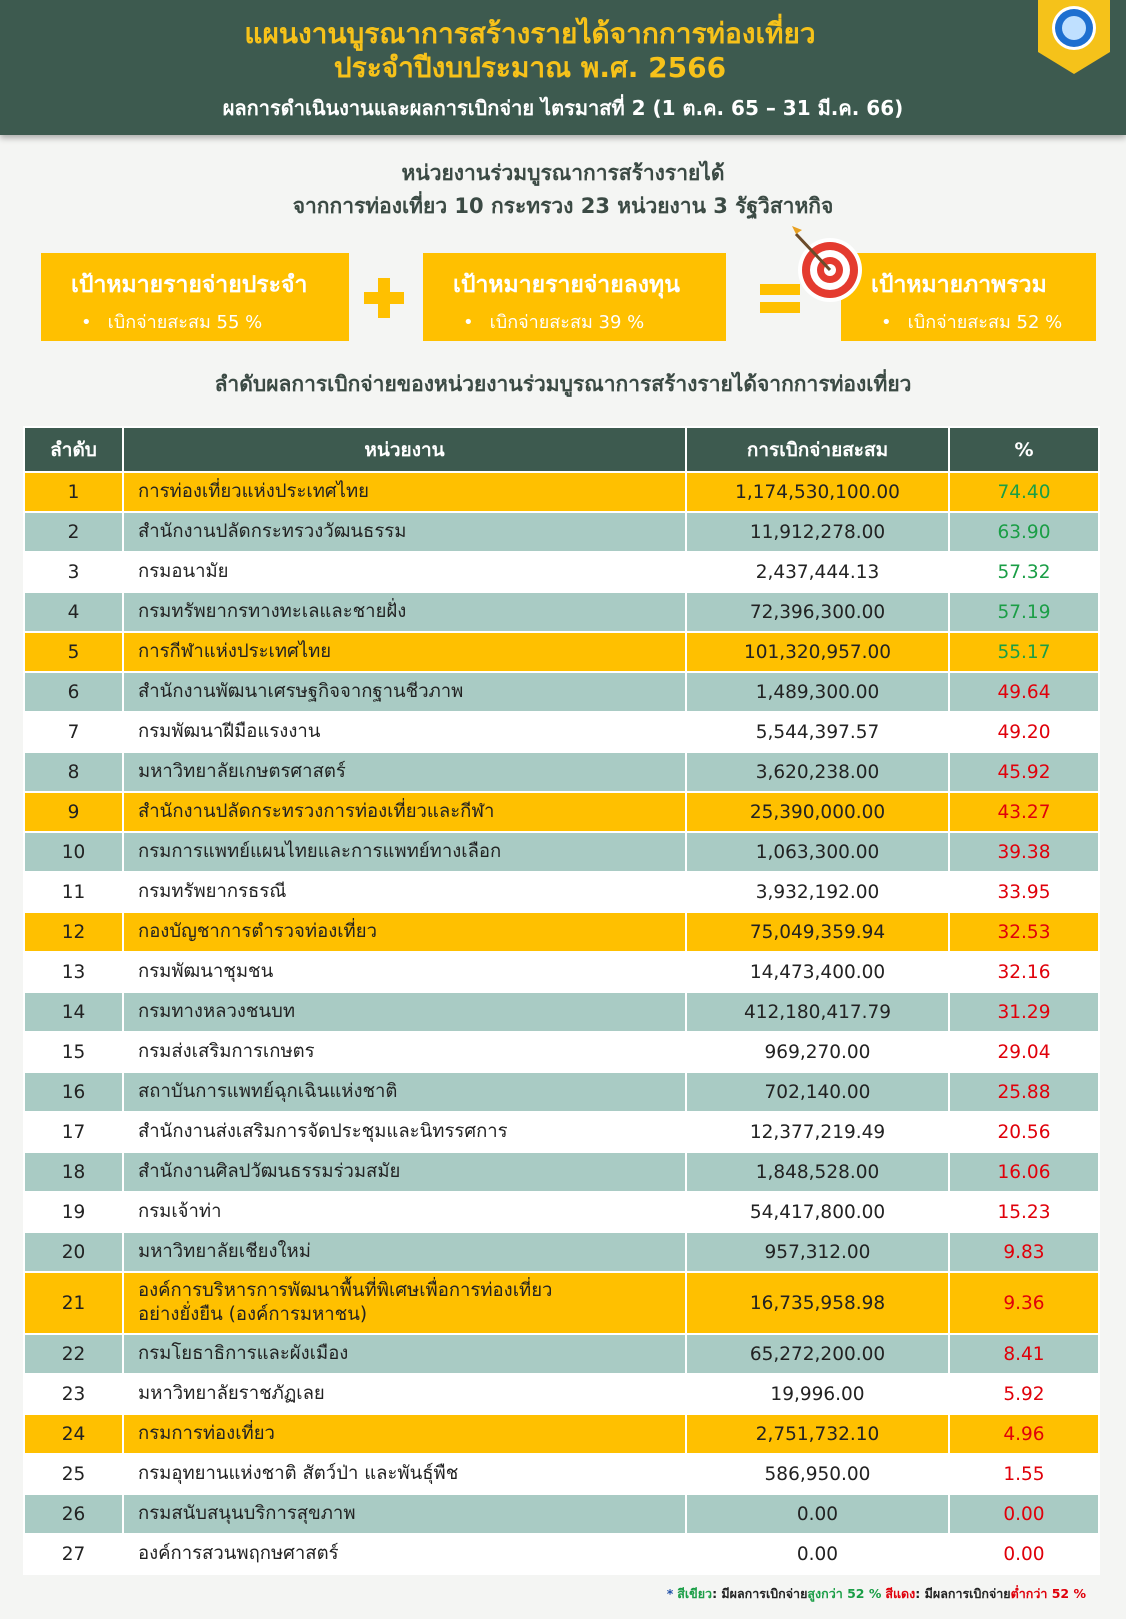  I want to click on agency-cell: มหาวิทยาลัยเชียงใหม่, so click(404, 1252).